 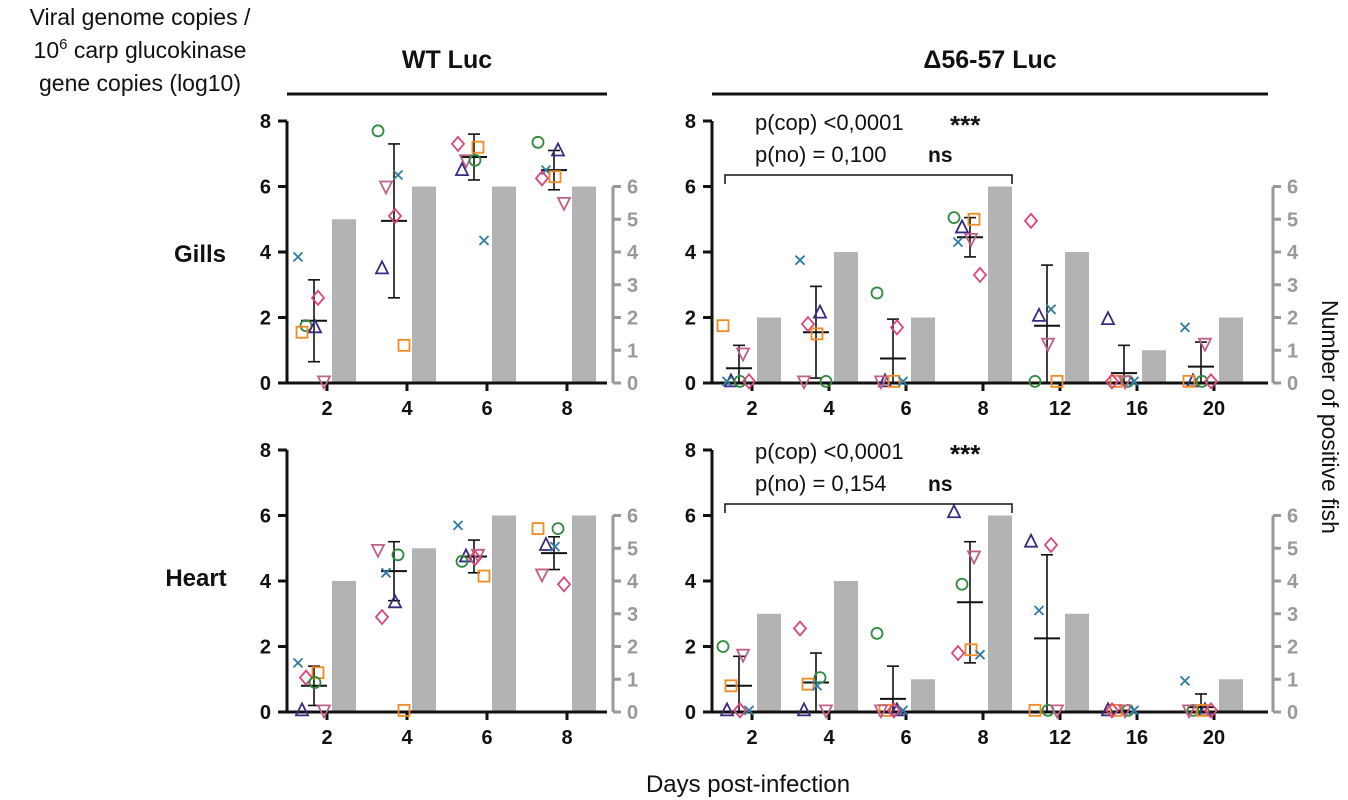 I want to click on x-tick-label: 8, so click(x=982, y=409).